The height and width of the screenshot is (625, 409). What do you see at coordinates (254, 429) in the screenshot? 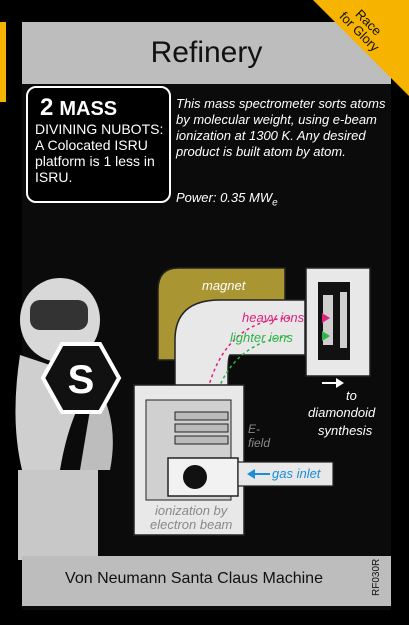
I see `e-field-label-1: E-` at bounding box center [254, 429].